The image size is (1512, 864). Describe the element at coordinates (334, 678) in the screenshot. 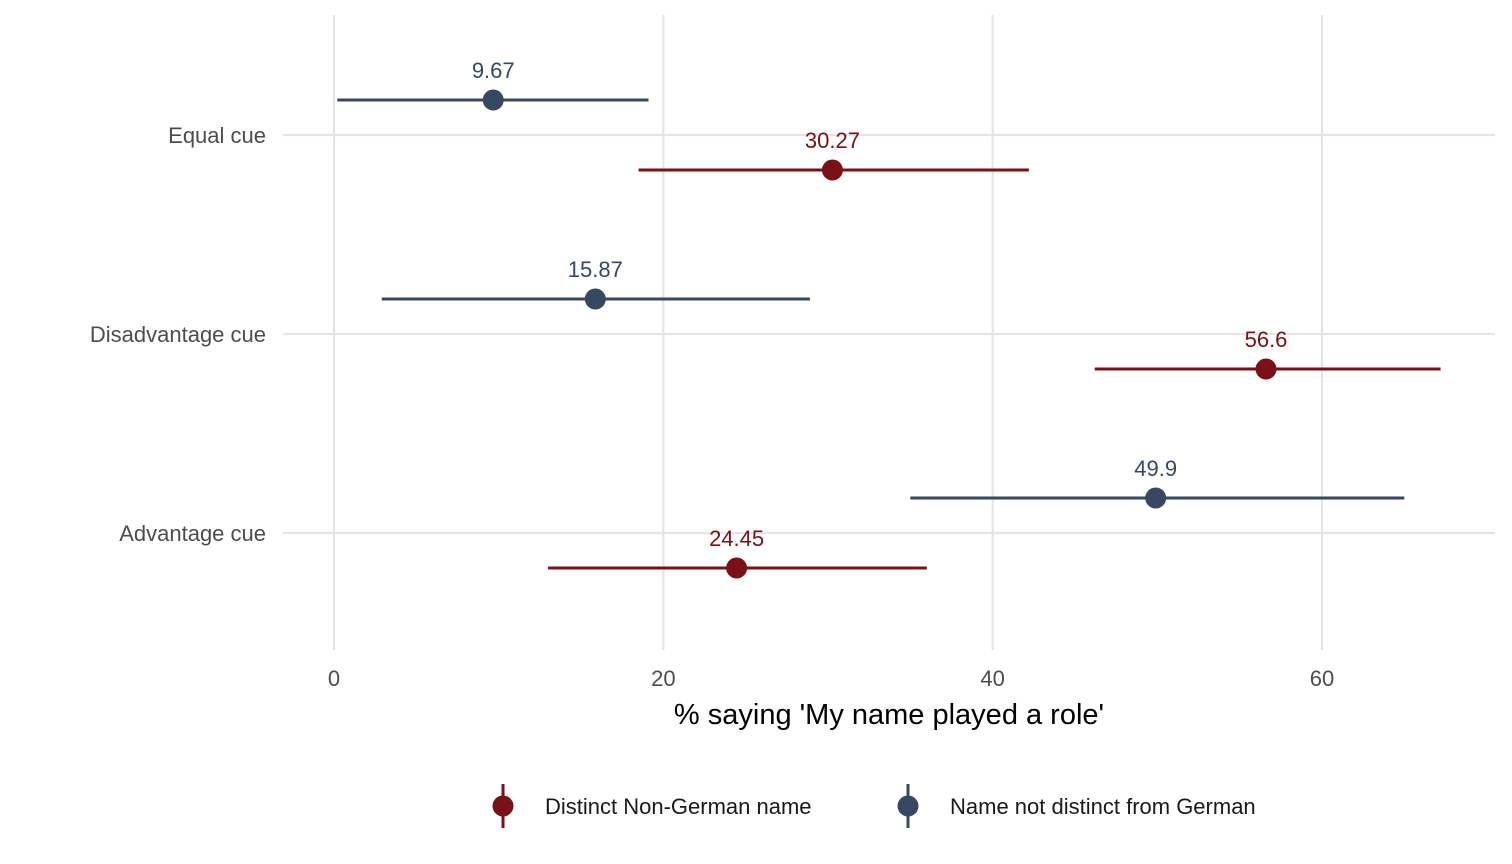

I see `x-tick-label: 0` at that location.